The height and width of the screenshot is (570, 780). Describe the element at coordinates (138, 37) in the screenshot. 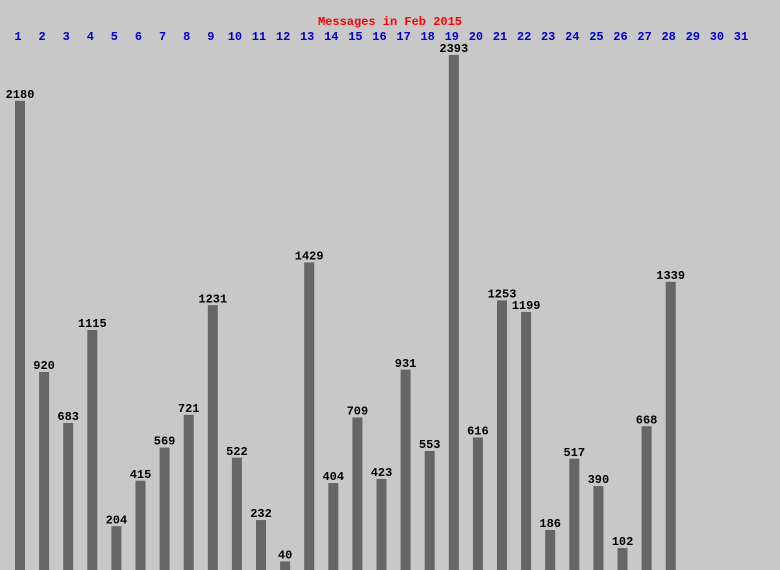

I see `x-tick-label: 6` at that location.